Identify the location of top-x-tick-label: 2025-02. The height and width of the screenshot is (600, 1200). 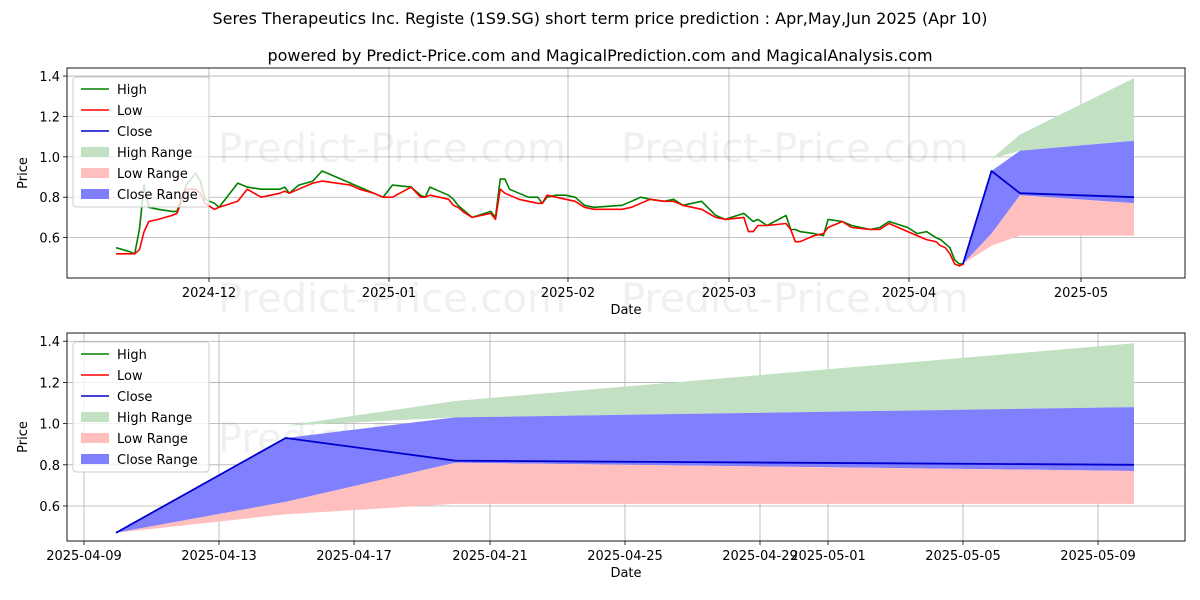
(568, 293).